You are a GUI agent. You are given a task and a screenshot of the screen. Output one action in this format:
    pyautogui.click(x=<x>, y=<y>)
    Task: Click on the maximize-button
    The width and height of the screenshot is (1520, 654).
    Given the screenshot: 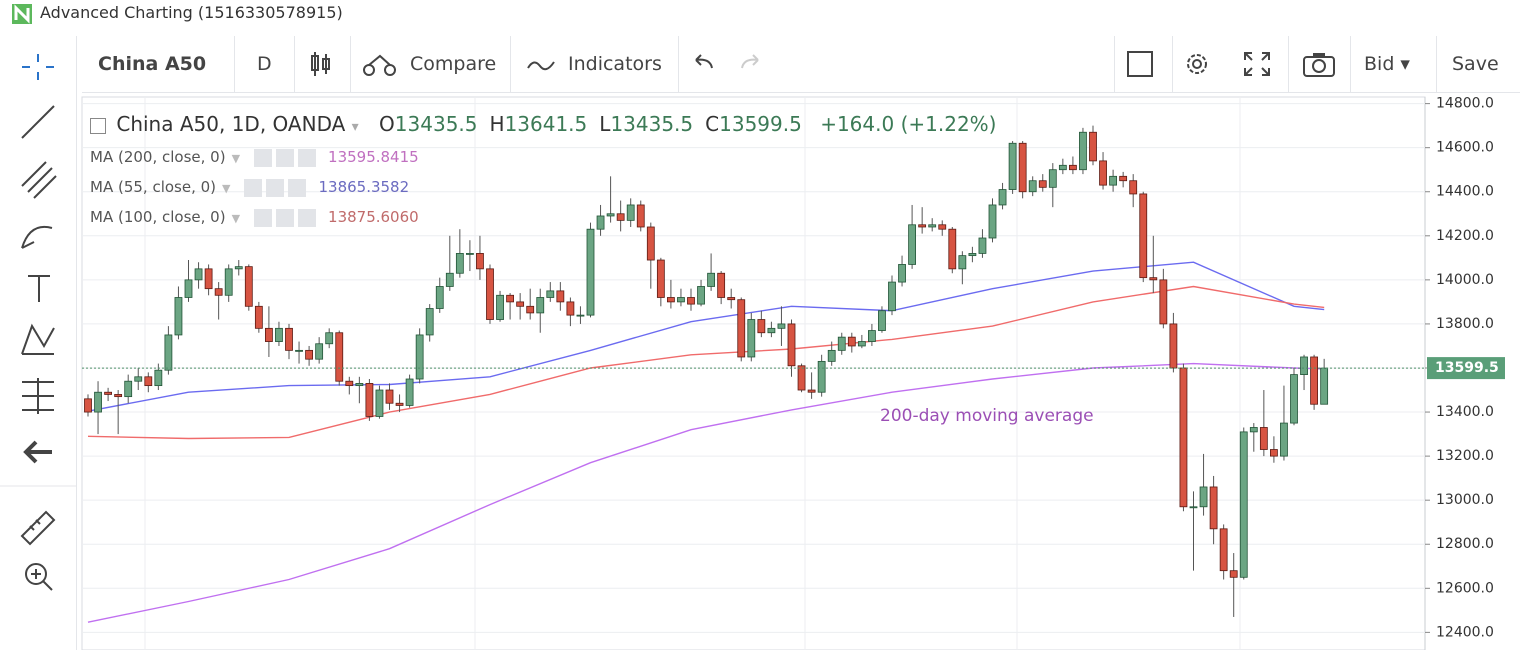 What is the action you would take?
    pyautogui.click(x=1257, y=64)
    